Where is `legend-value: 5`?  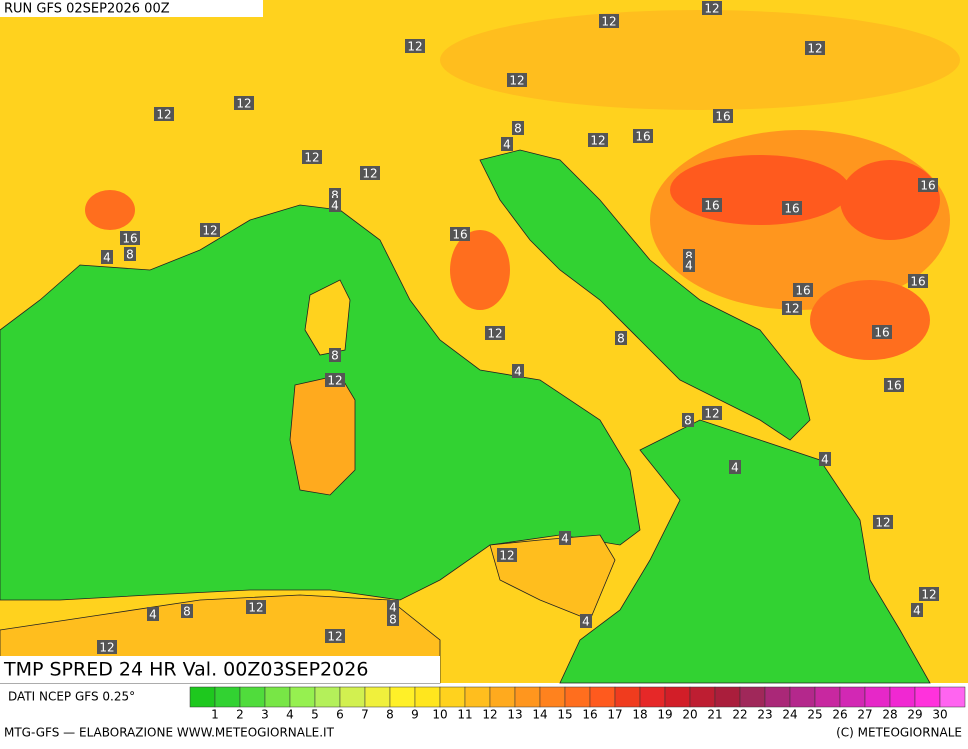
legend-value: 5 is located at coordinates (315, 715).